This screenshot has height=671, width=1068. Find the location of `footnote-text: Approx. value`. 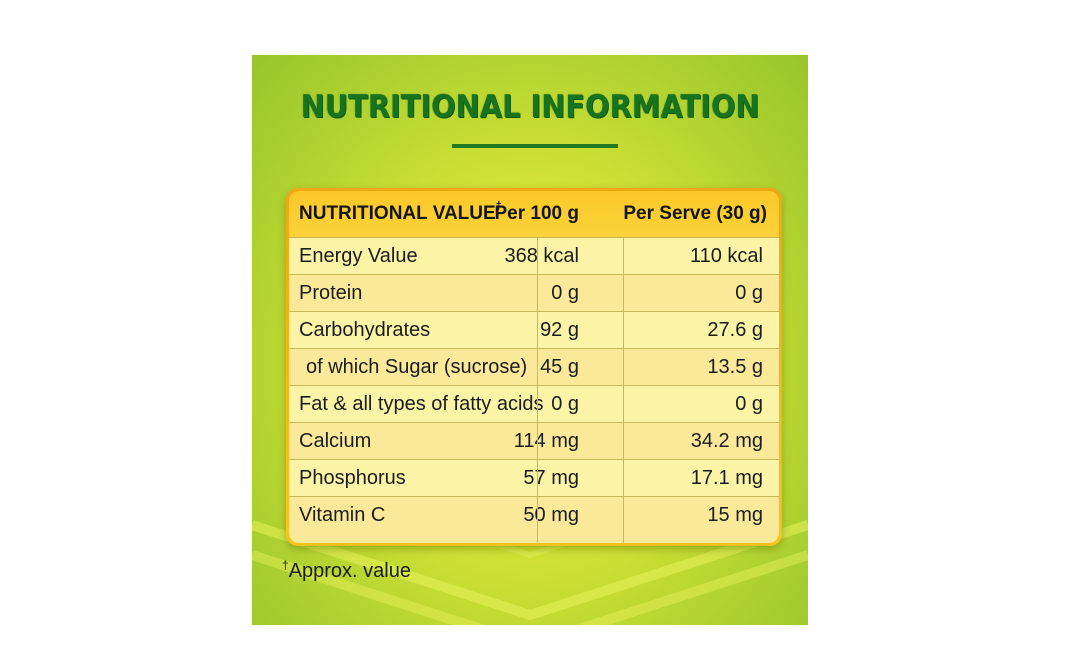

footnote-text: Approx. value is located at coordinates (349, 571).